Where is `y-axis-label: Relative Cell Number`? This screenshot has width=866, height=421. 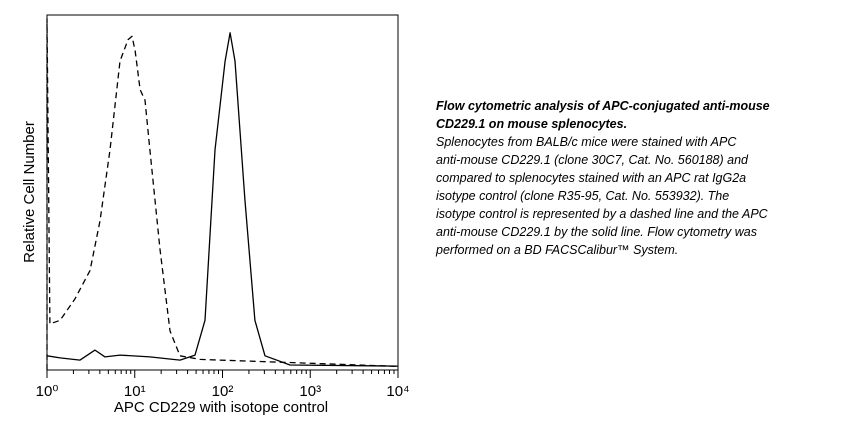 y-axis-label: Relative Cell Number is located at coordinates (29, 192).